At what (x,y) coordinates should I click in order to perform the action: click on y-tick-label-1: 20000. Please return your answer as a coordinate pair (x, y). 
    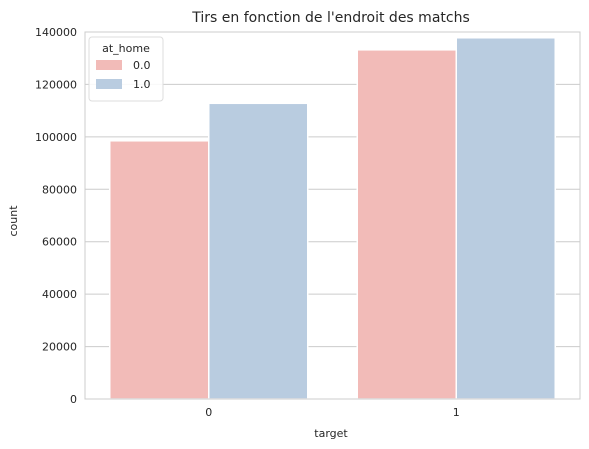
    Looking at the image, I should click on (59, 347).